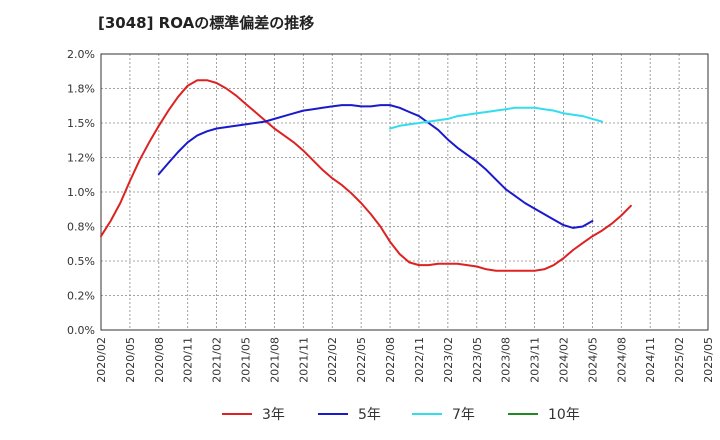  What do you see at coordinates (650, 360) in the screenshot?
I see `x-tick-label: 2024/11` at bounding box center [650, 360].